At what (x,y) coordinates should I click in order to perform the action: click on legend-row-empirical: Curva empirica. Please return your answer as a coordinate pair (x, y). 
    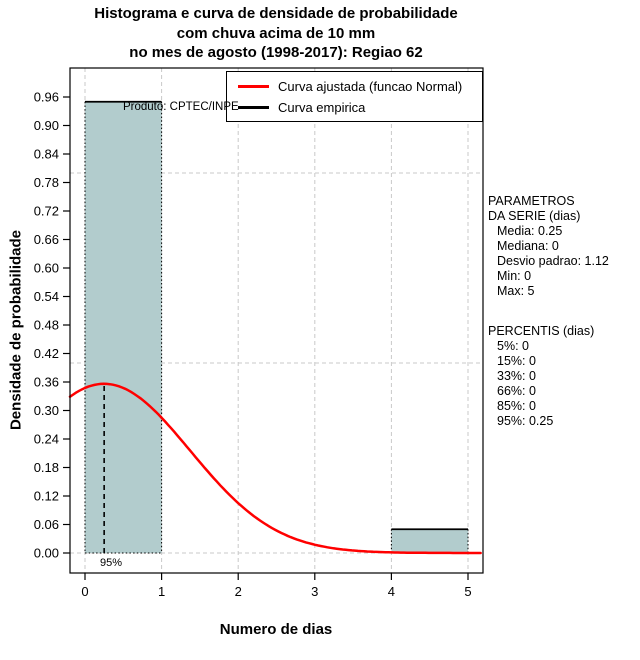
    Looking at the image, I should click on (354, 107).